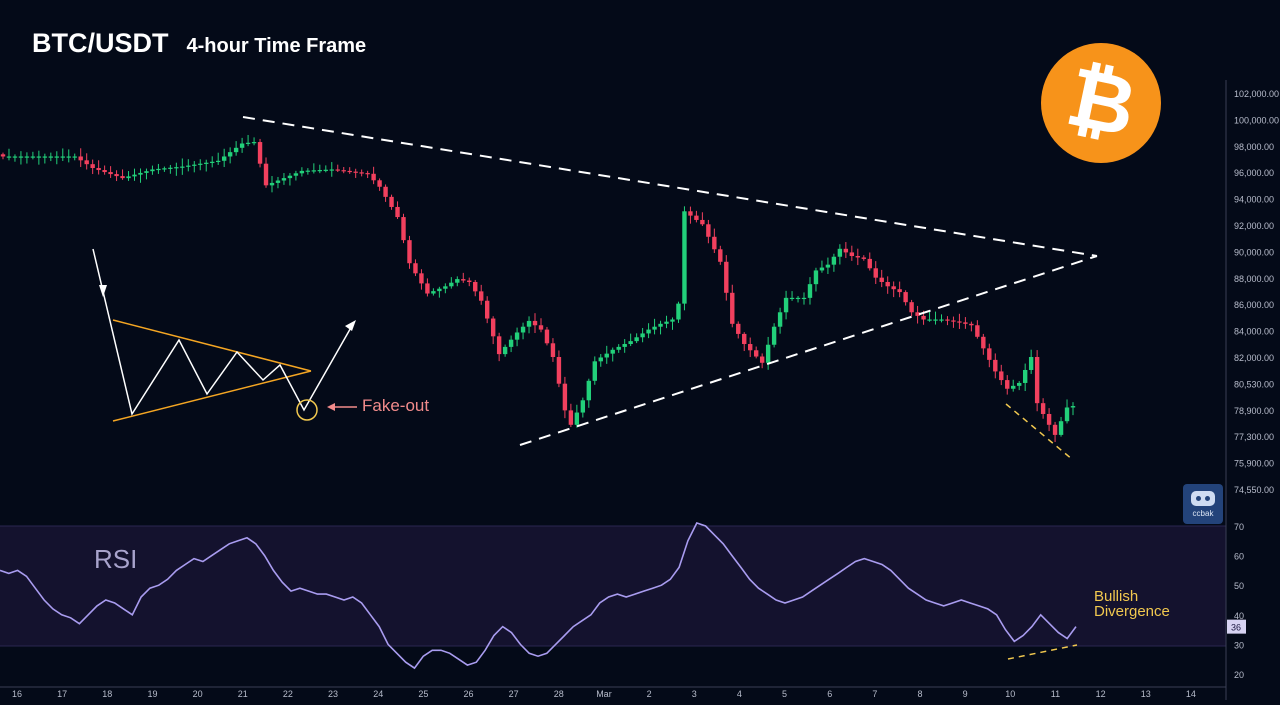 This screenshot has height=705, width=1280. I want to click on time-tick-label: 26, so click(468, 694).